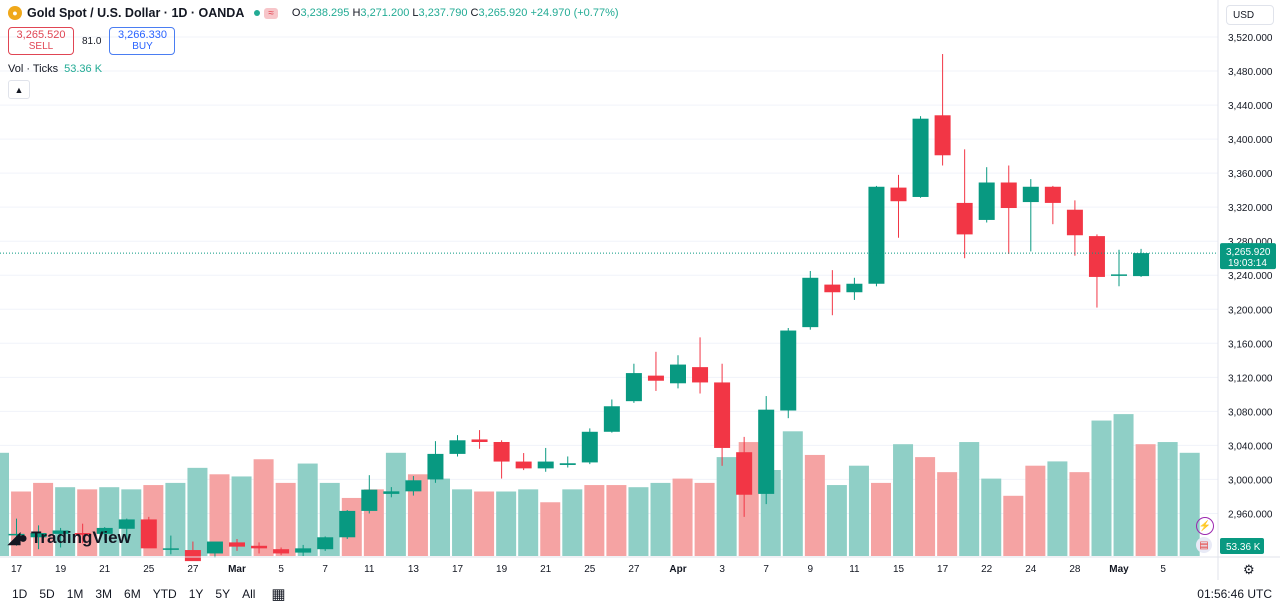 Image resolution: width=1280 pixels, height=607 pixels. I want to click on sell-price: 3,265.520, so click(41, 35).